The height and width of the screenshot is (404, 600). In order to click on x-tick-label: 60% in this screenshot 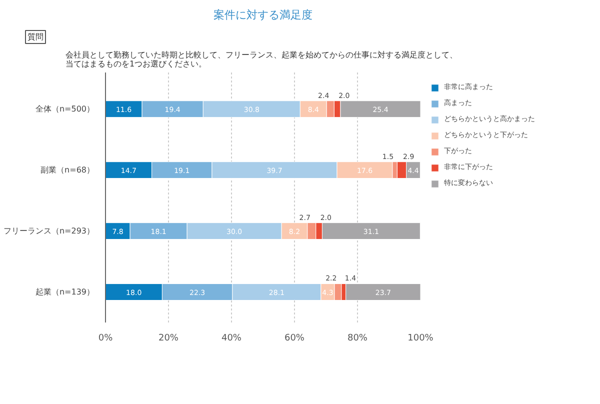, I will do `click(294, 339)`.